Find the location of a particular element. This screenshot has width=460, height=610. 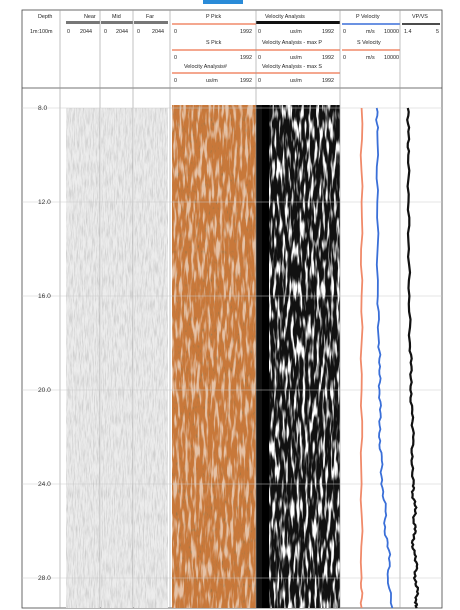

s-velocity-max: 10000 is located at coordinates (391, 58).